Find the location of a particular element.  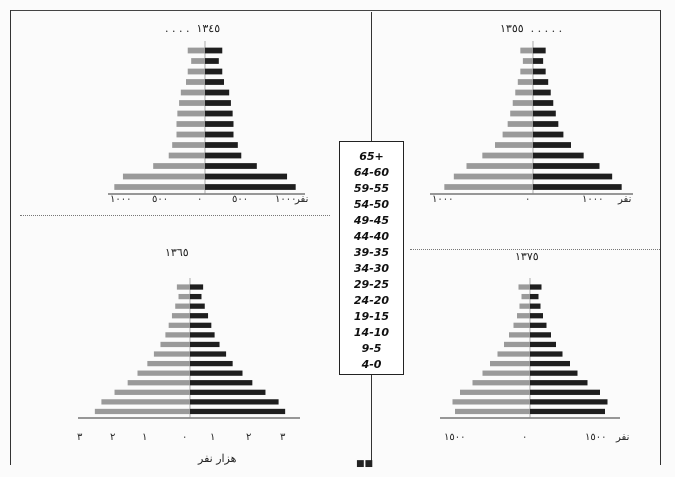

top-right-title: ١٣٥٥ . . . . . is located at coordinates (531, 28).